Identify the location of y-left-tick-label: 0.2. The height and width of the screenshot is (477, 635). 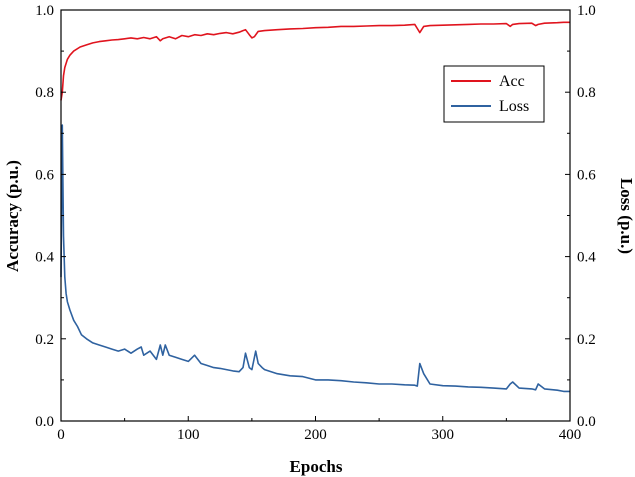
(44, 340).